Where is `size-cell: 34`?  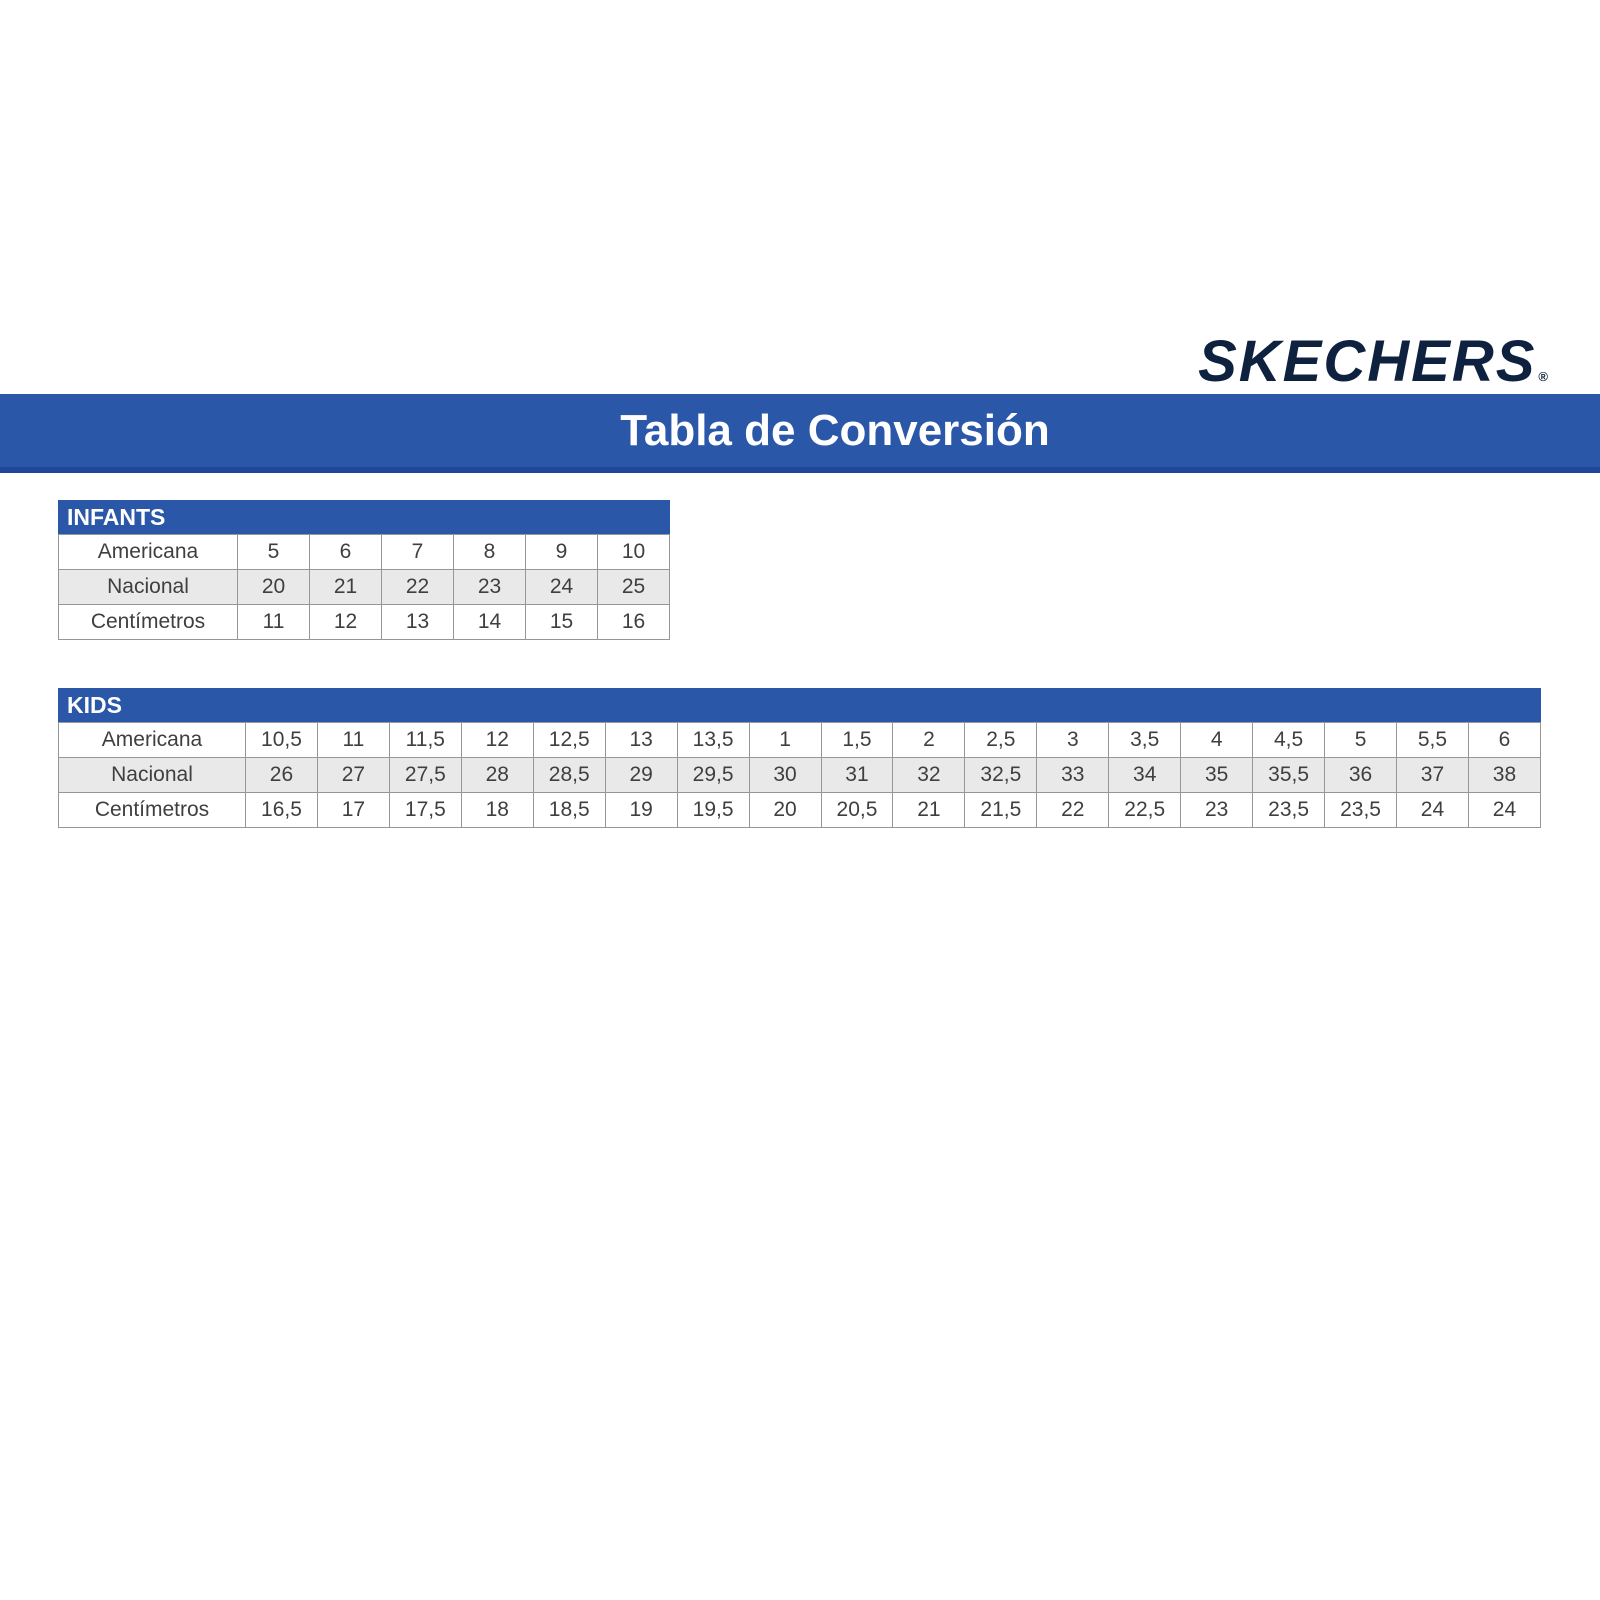
size-cell: 34 is located at coordinates (1145, 775).